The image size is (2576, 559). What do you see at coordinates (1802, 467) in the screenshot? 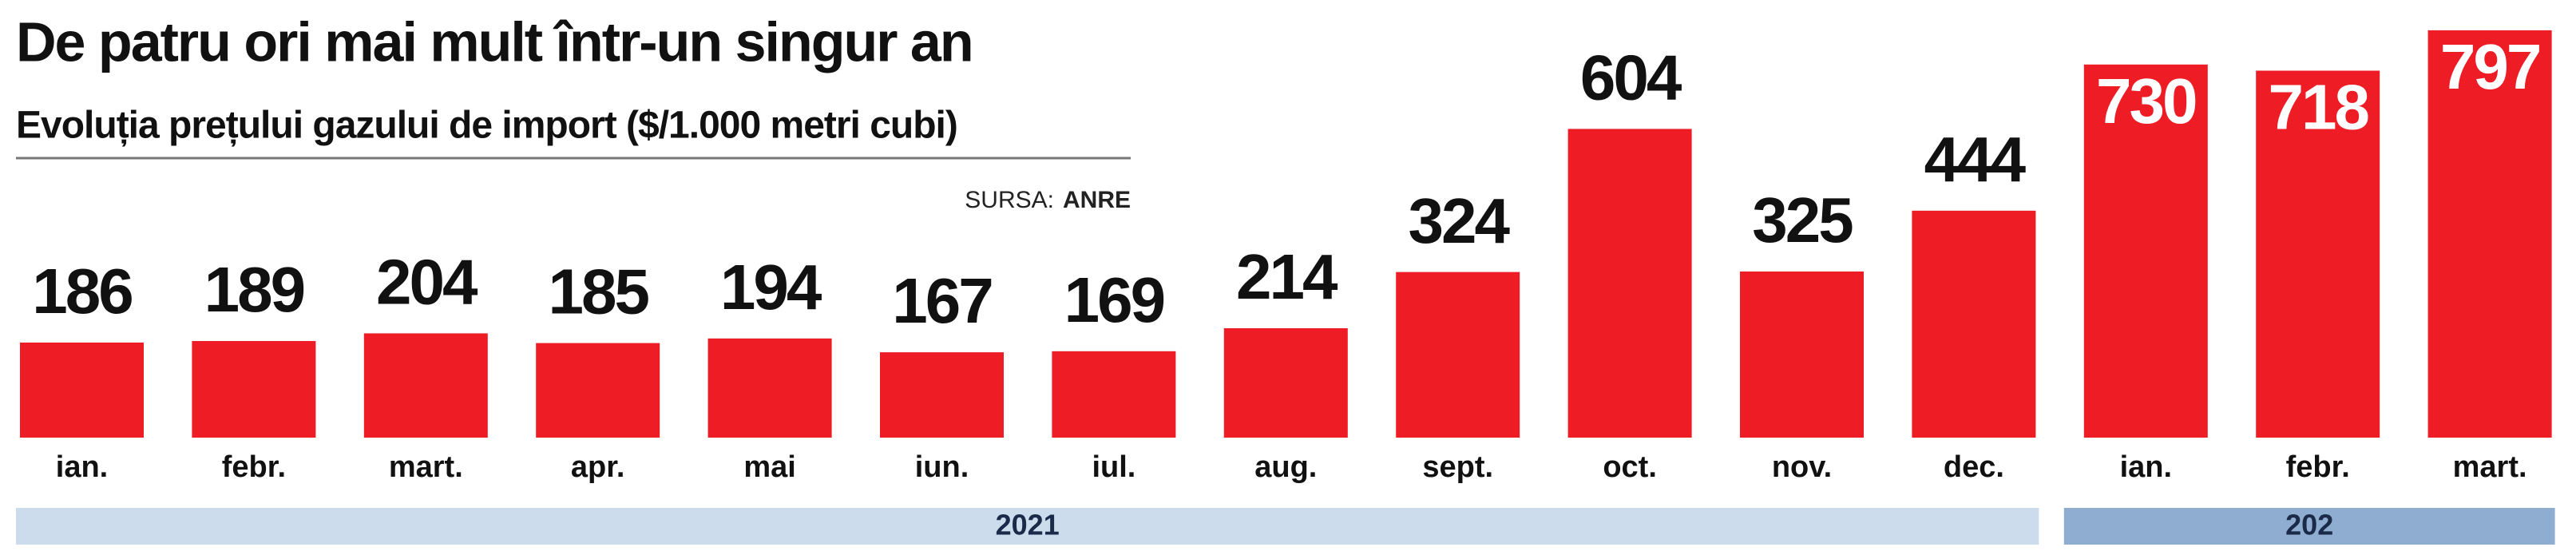
I see `x-tick-label: nov.` at bounding box center [1802, 467].